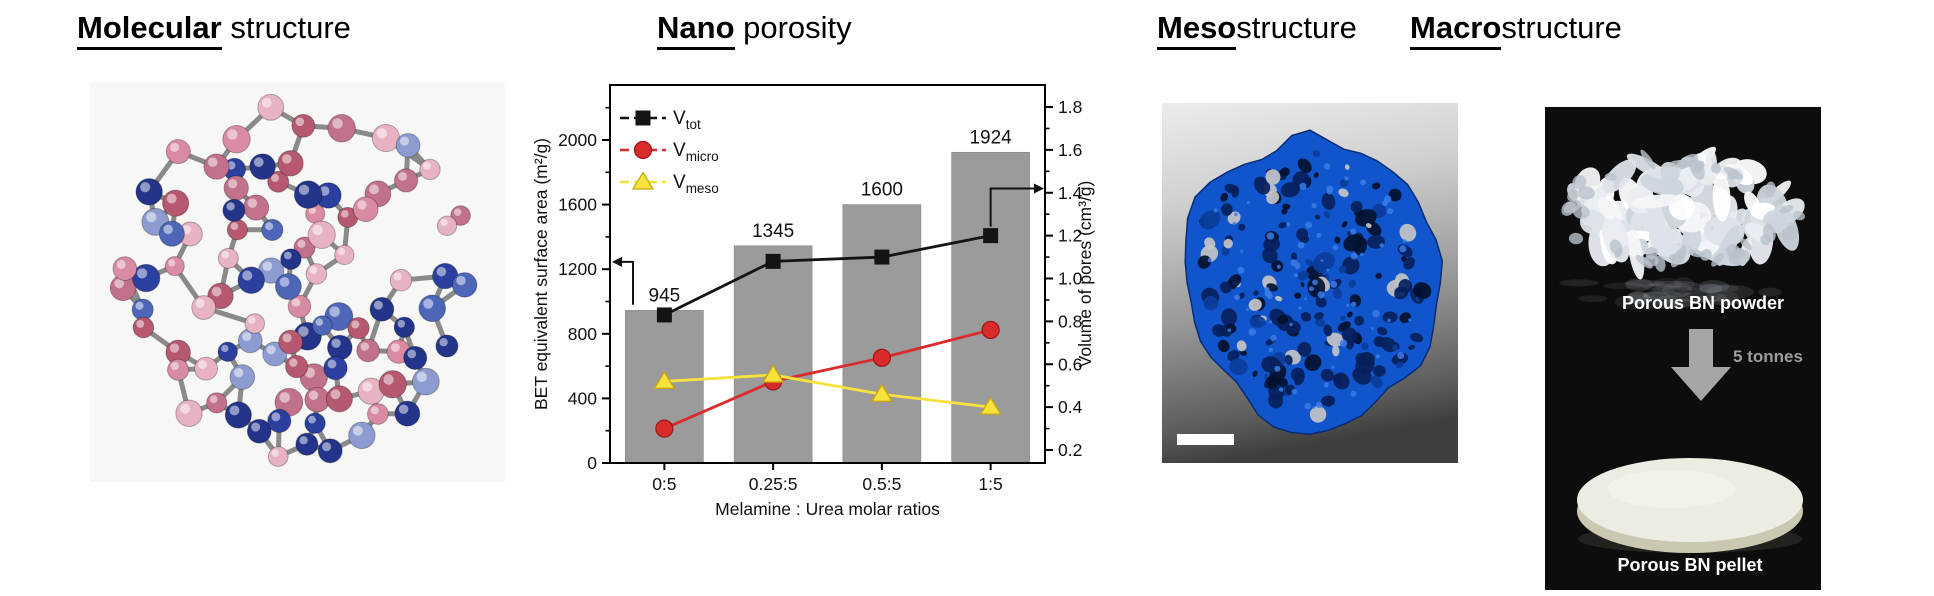 Image resolution: width=1934 pixels, height=596 pixels. Describe the element at coordinates (1070, 321) in the screenshot. I see `right-tick-label: 0.8` at that location.